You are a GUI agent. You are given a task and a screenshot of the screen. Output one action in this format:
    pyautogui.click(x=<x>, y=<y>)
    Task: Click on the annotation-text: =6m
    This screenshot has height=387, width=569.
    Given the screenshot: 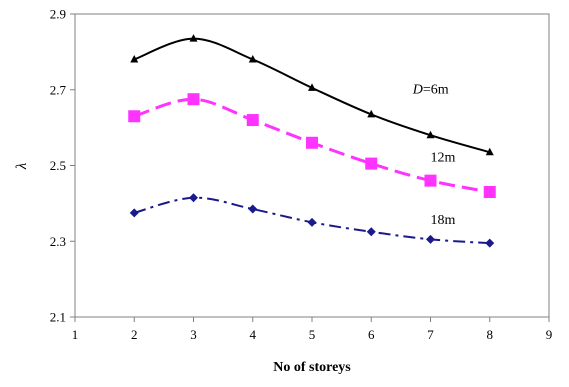 What is the action you would take?
    pyautogui.click(x=436, y=90)
    